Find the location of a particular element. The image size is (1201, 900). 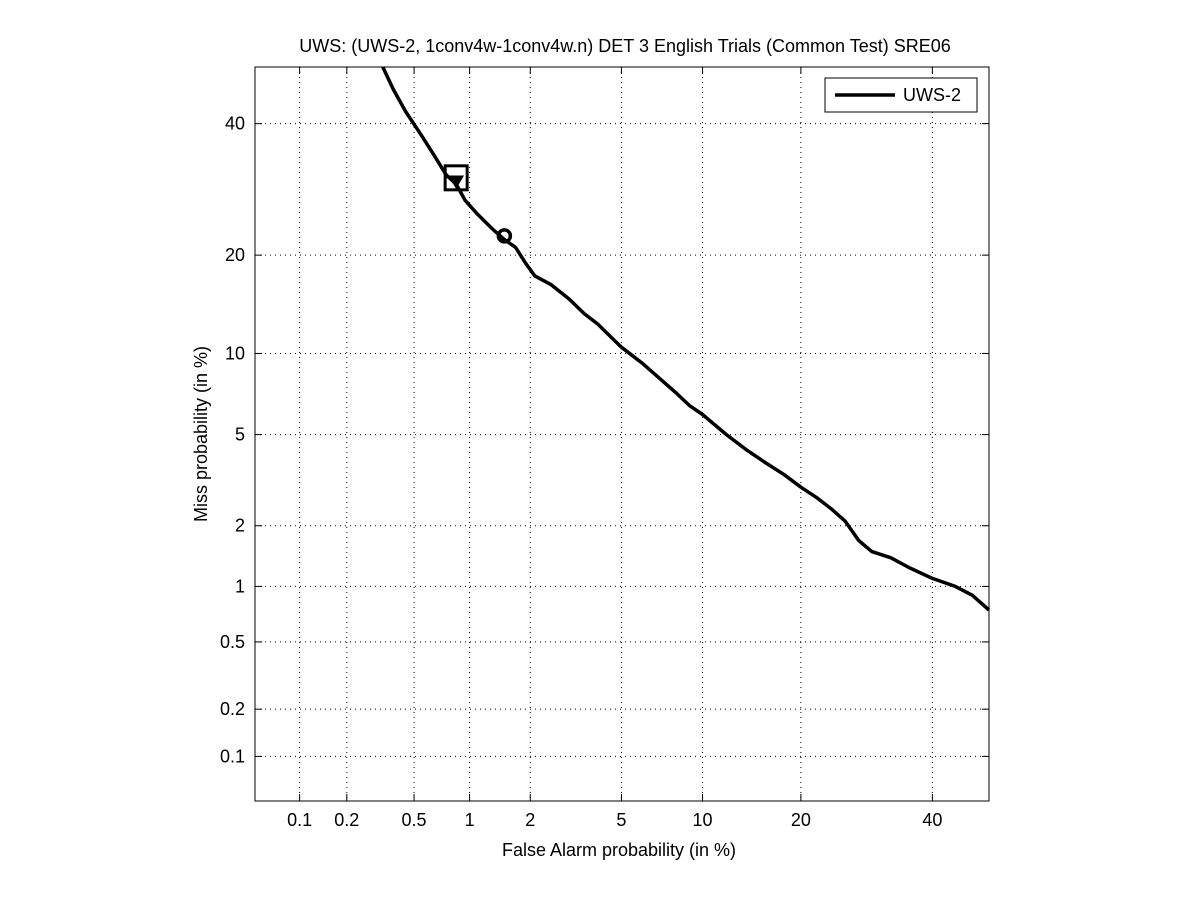

square-marker is located at coordinates (456, 178).